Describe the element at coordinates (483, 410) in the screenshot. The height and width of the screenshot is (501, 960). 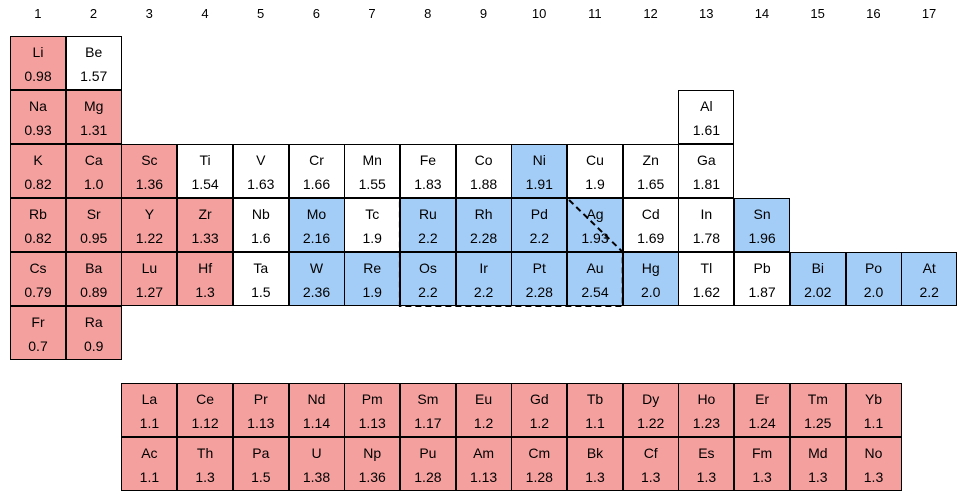
I see `element-cell-eu: Eu 1.2` at that location.